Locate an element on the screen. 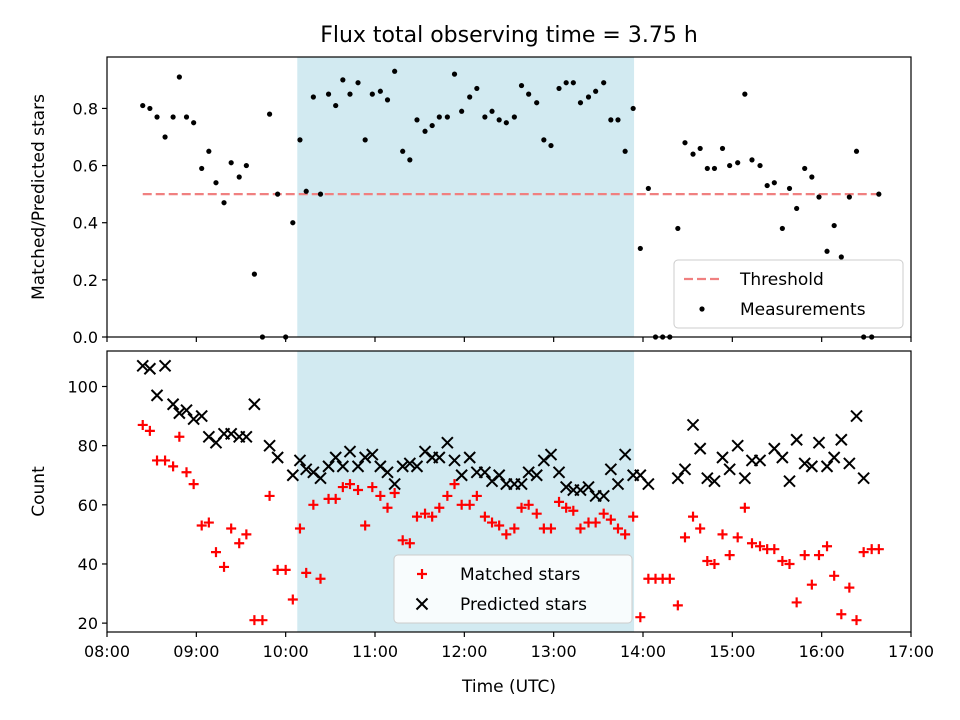 The image size is (960, 720). x-tick-label: 15:00 is located at coordinates (732, 651).